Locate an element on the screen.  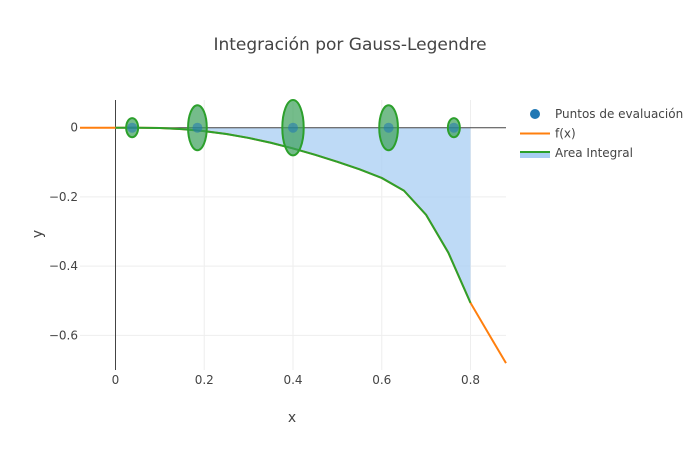
x-axis-title: x is located at coordinates (292, 418).